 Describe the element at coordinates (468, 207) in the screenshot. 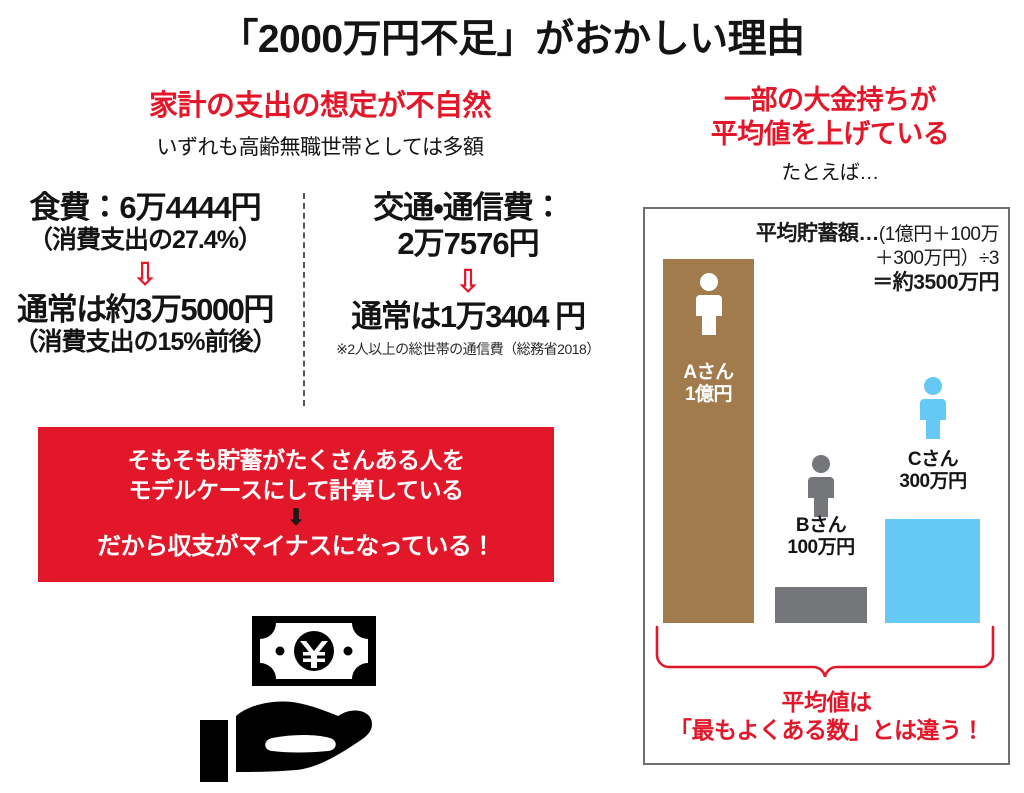

I see `transport-title: 交通・通信費：` at that location.